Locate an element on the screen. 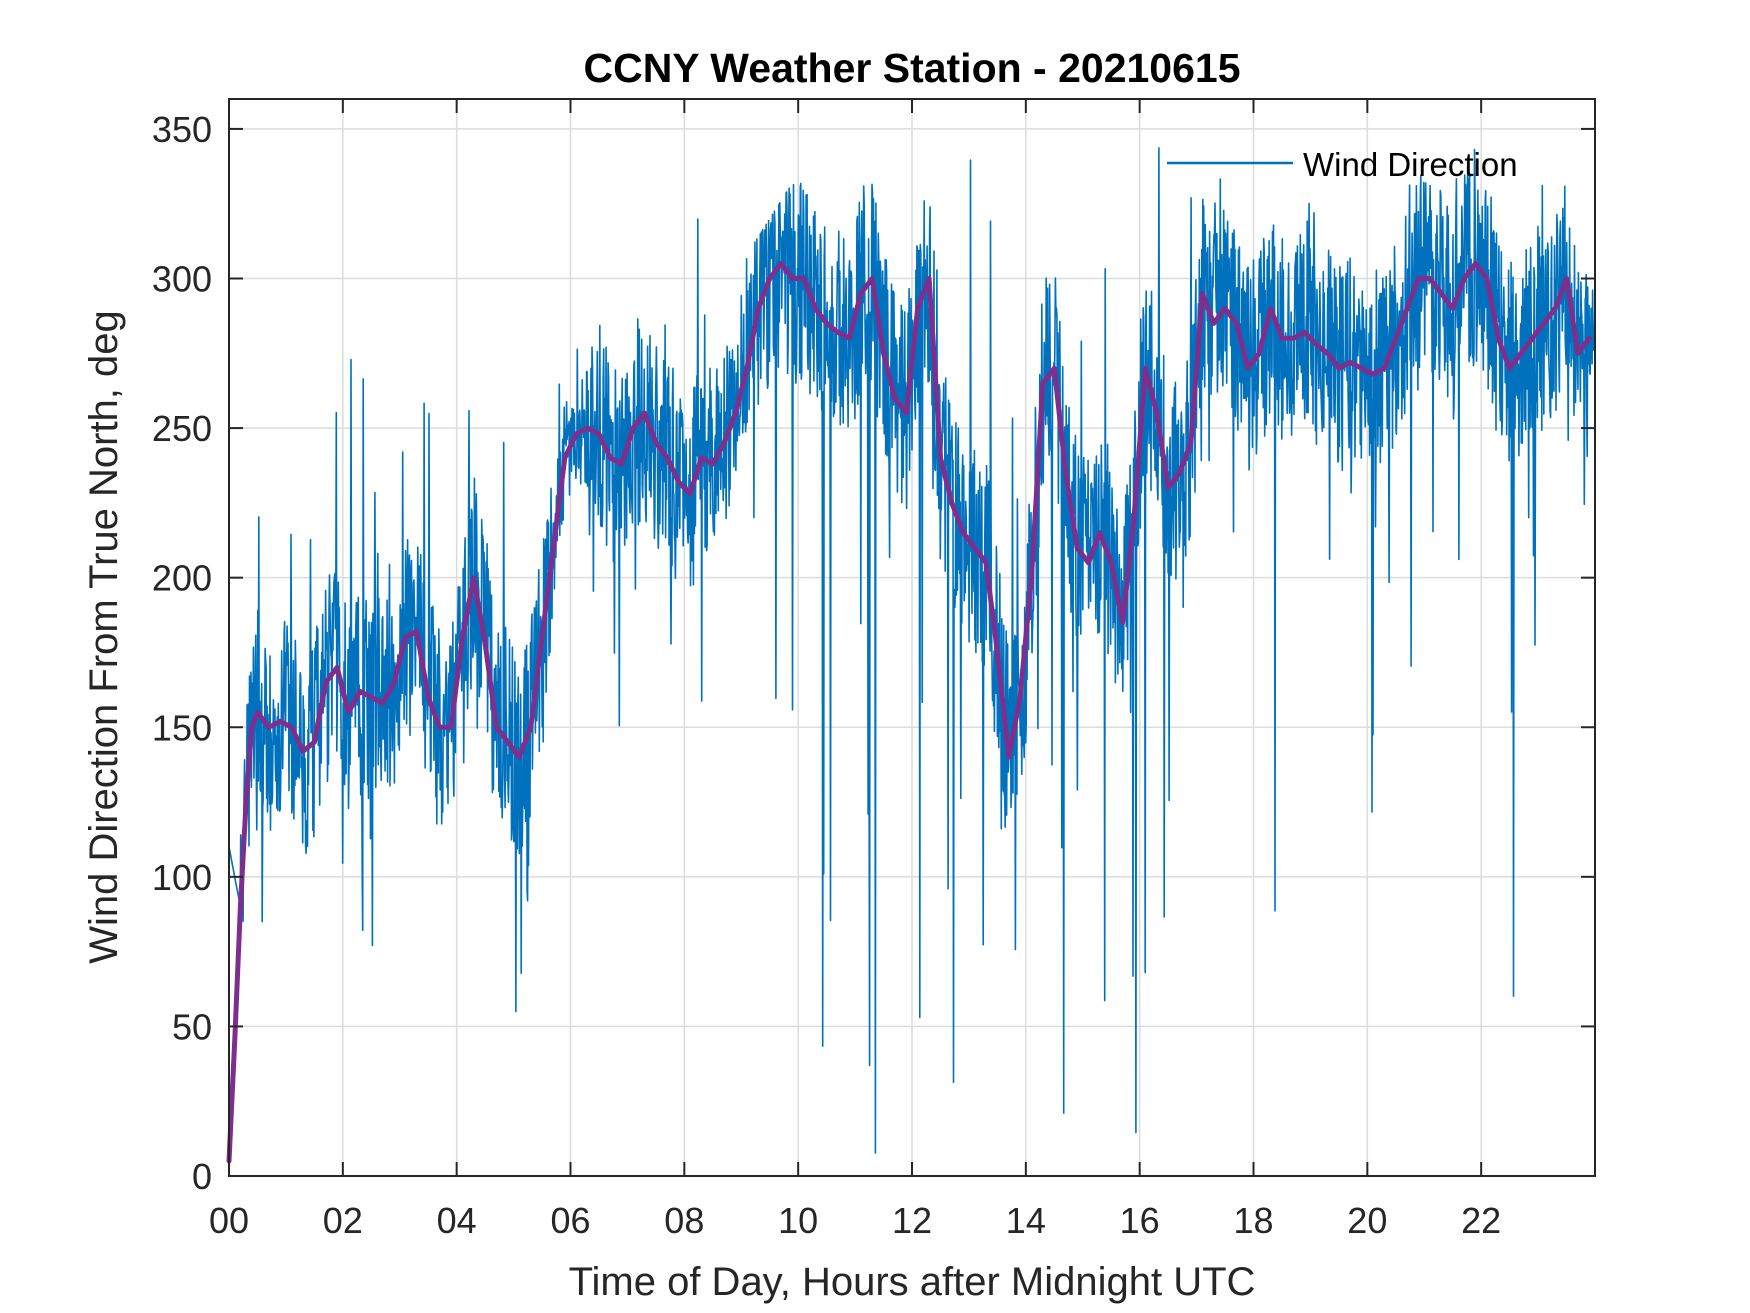 The width and height of the screenshot is (1750, 1313). y-tick-label-3: 150 is located at coordinates (182, 727).